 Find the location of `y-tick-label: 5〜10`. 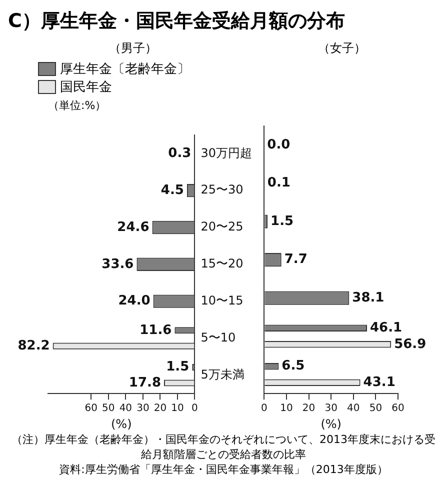

y-tick-label: 5〜10 is located at coordinates (218, 337).